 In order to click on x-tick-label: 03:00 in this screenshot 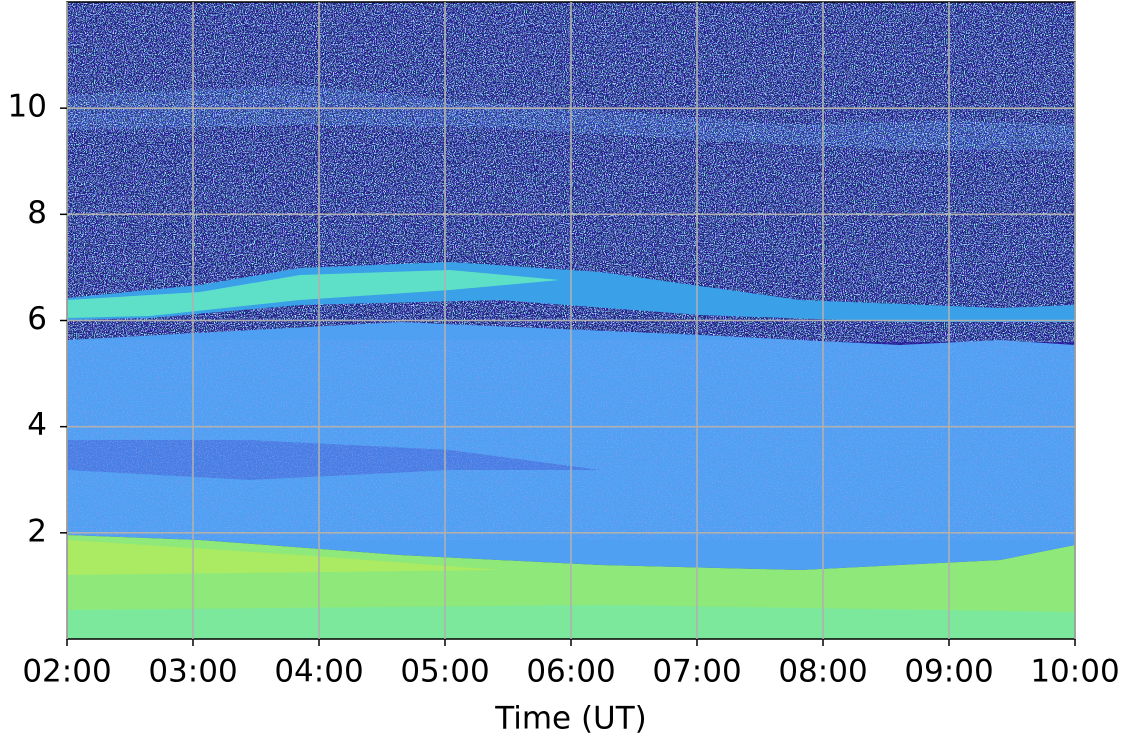, I will do `click(192, 672)`.